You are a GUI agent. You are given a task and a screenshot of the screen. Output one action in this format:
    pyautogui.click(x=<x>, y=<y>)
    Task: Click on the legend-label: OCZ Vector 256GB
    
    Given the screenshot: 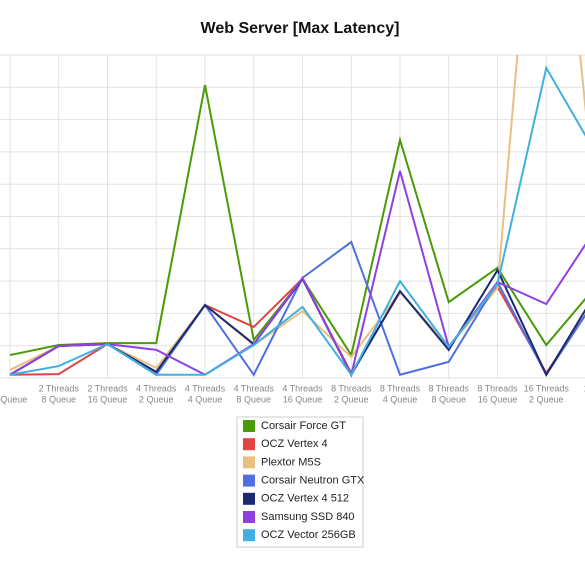 What is the action you would take?
    pyautogui.click(x=308, y=535)
    